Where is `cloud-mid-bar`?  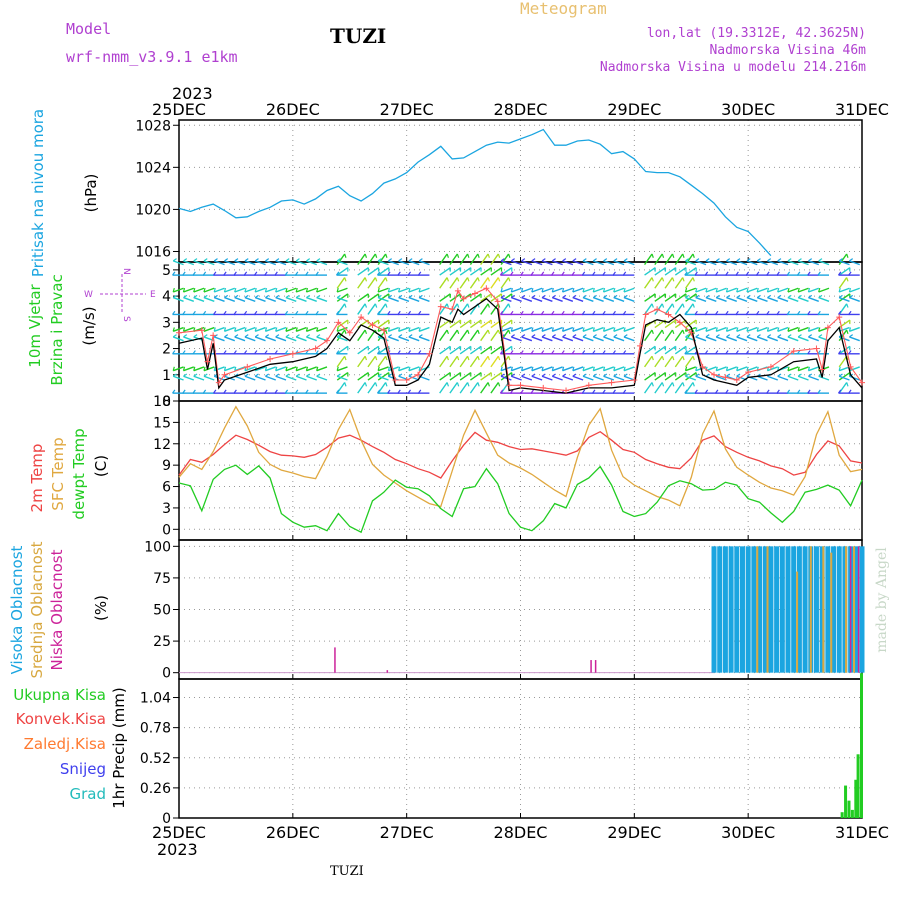 cloud-mid-bar is located at coordinates (854, 609).